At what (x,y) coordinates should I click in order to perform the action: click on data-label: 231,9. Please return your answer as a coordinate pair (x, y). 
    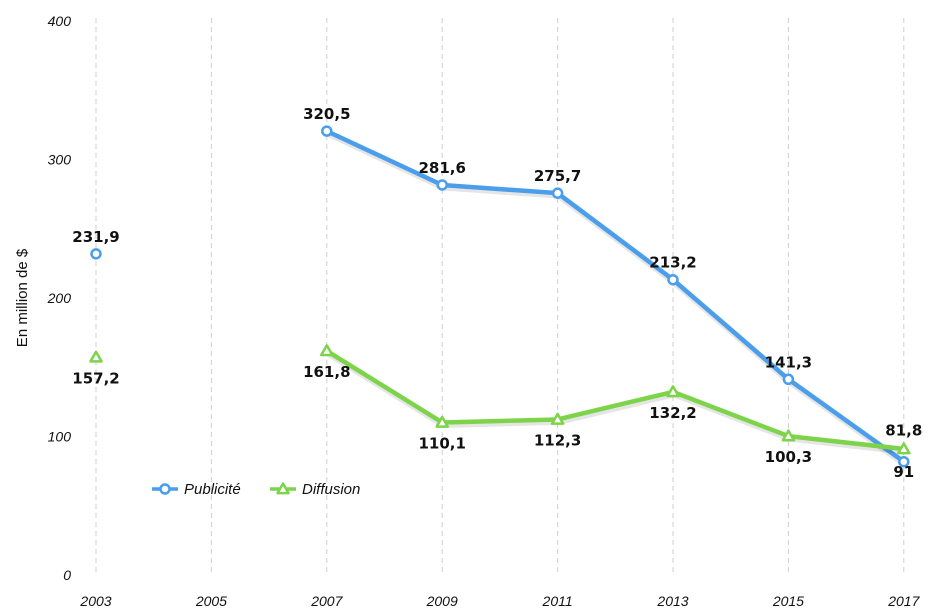
    Looking at the image, I should click on (95, 237).